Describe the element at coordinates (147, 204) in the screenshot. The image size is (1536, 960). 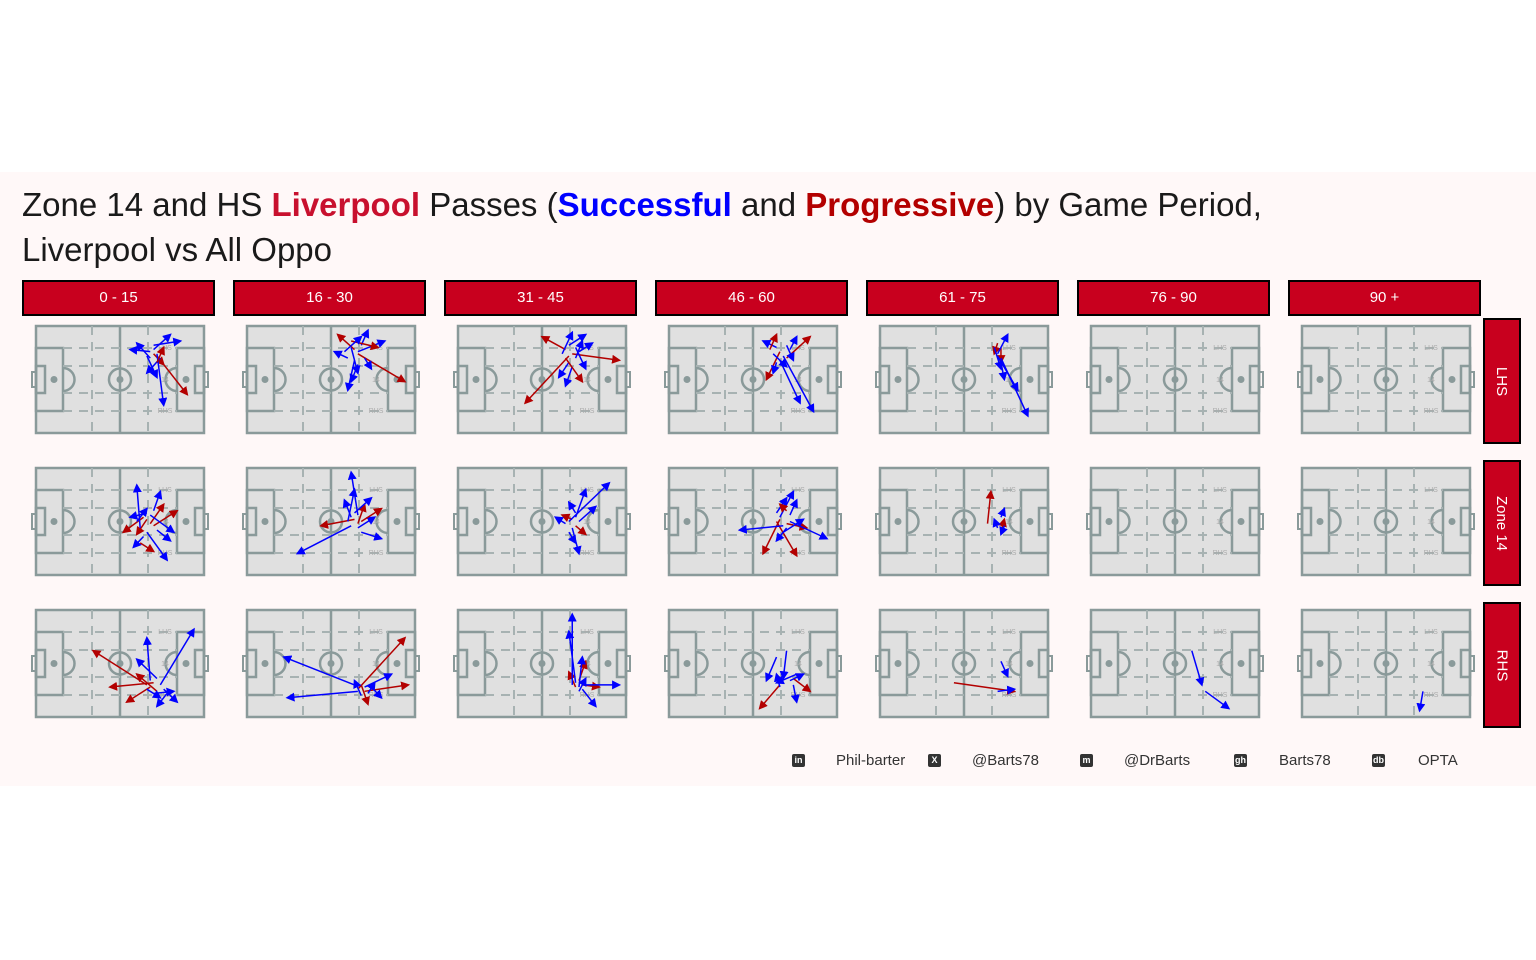
I see `title-part1: Zone 14 and HS` at that location.